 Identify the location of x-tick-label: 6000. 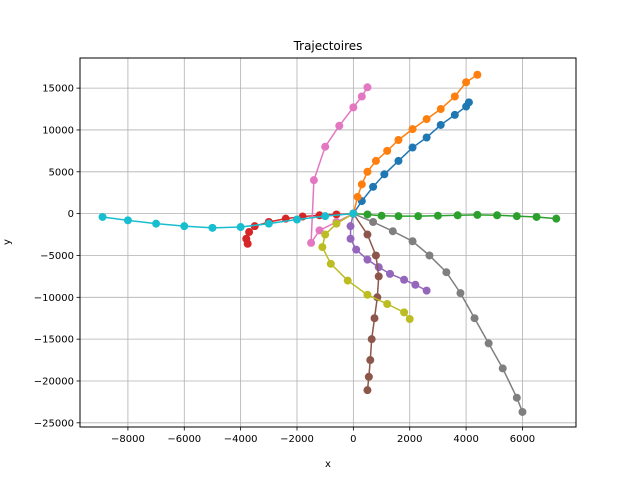
(522, 439).